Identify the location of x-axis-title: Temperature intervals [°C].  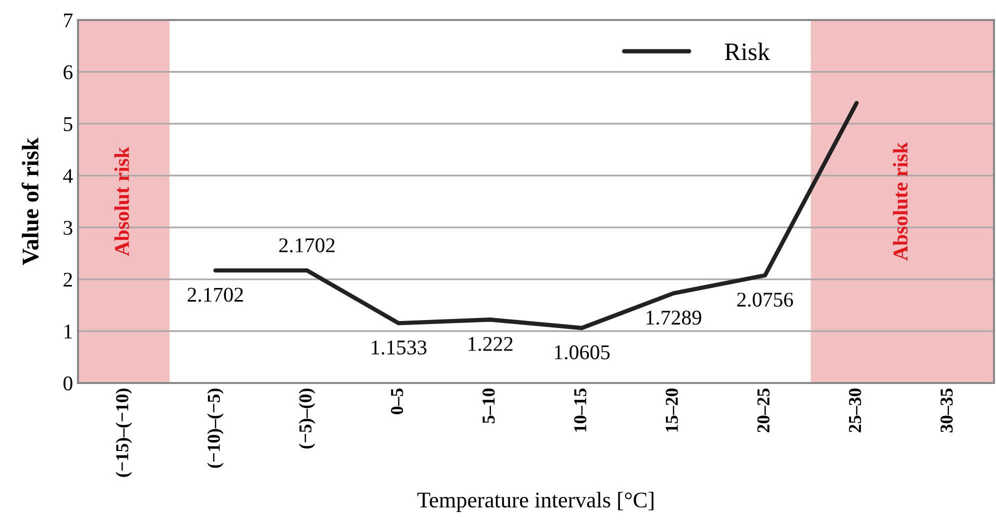
(535, 502).